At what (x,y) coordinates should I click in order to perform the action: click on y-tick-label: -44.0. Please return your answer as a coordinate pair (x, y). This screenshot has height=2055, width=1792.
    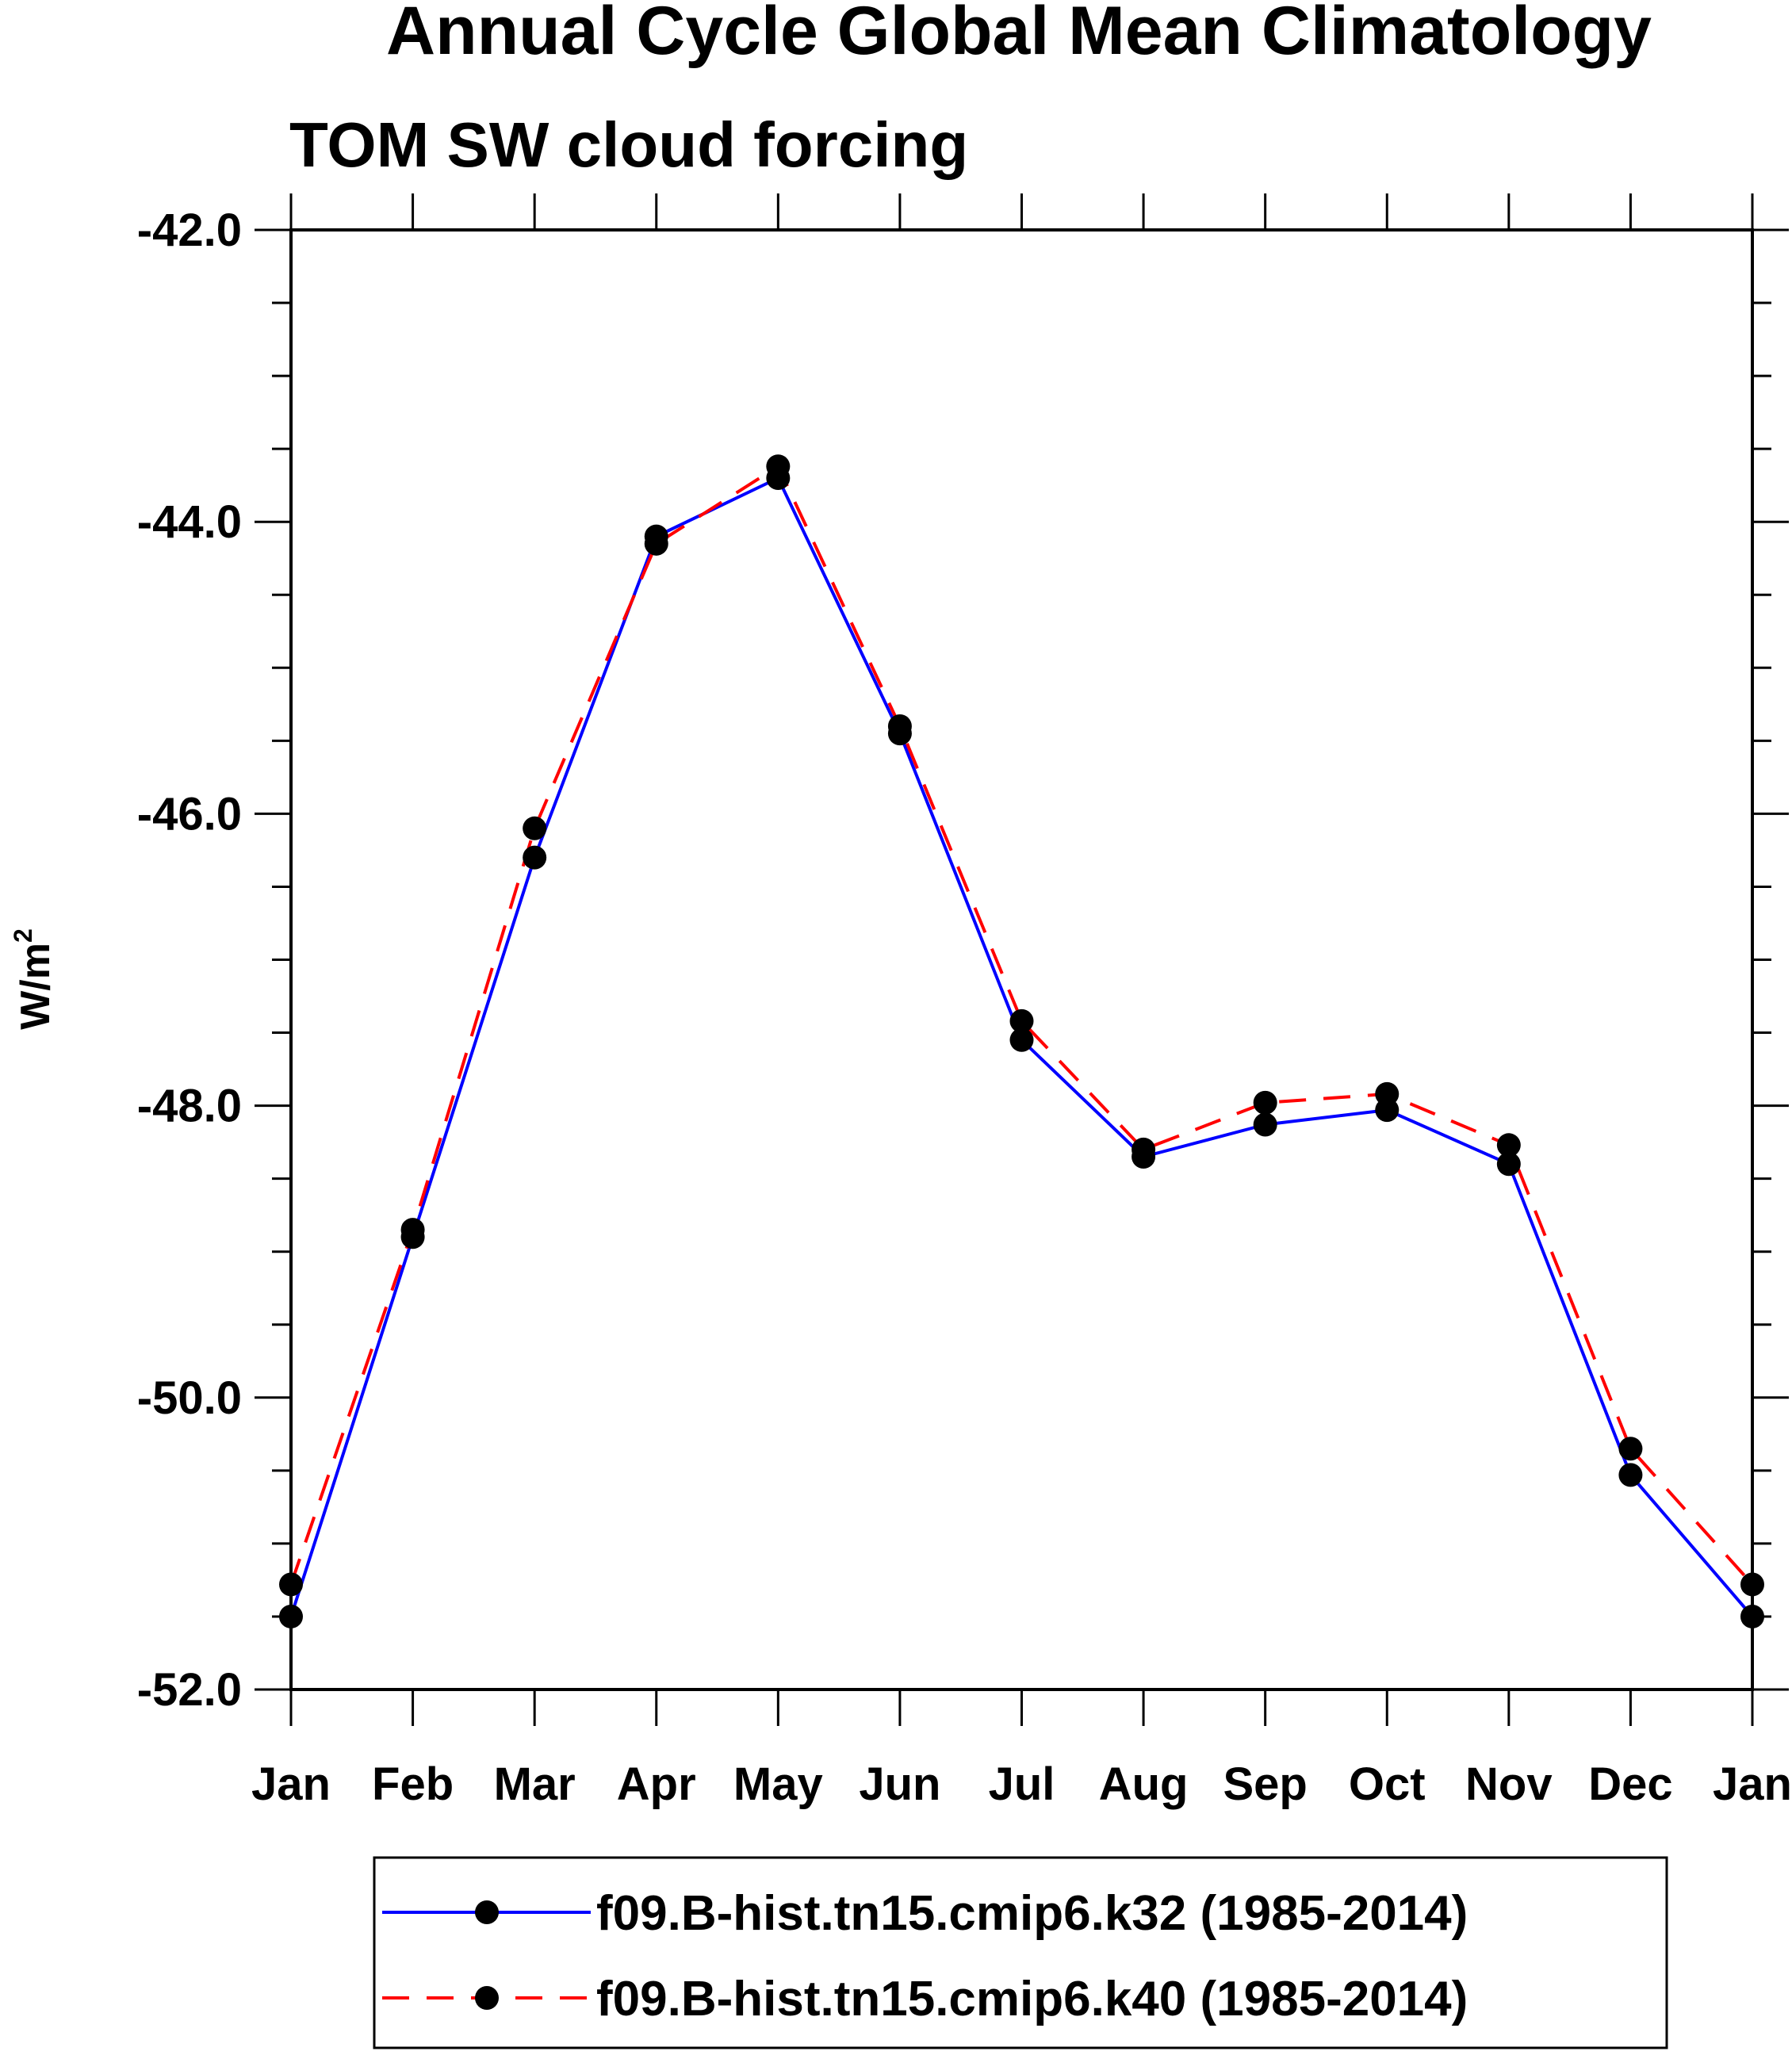
    Looking at the image, I should click on (189, 522).